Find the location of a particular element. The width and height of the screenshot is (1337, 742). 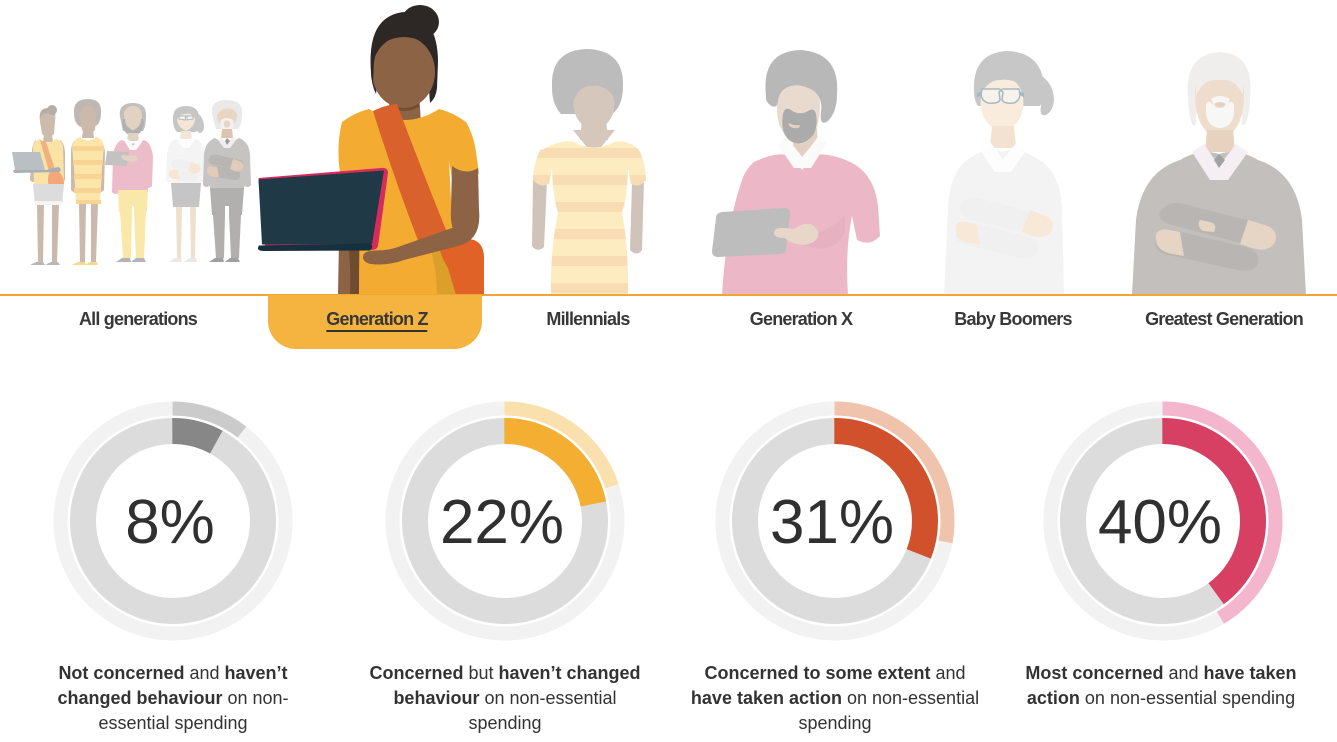

svg-text: 31% is located at coordinates (832, 522).